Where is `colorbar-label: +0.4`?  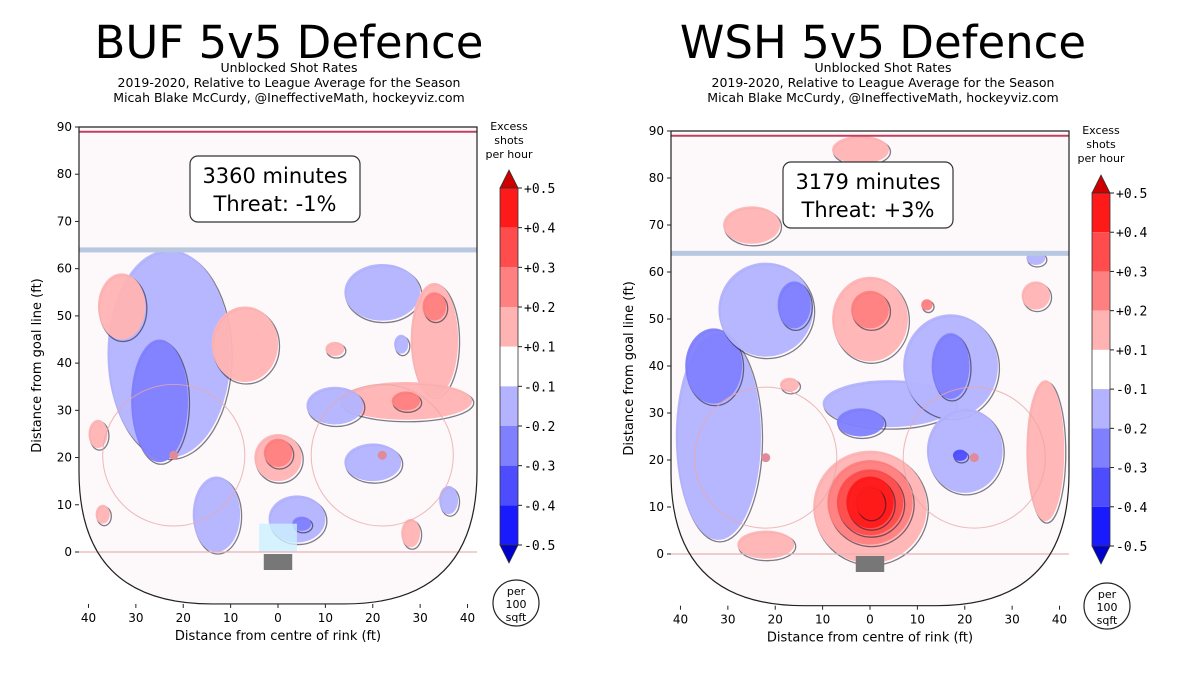
colorbar-label: +0.4 is located at coordinates (1131, 233).